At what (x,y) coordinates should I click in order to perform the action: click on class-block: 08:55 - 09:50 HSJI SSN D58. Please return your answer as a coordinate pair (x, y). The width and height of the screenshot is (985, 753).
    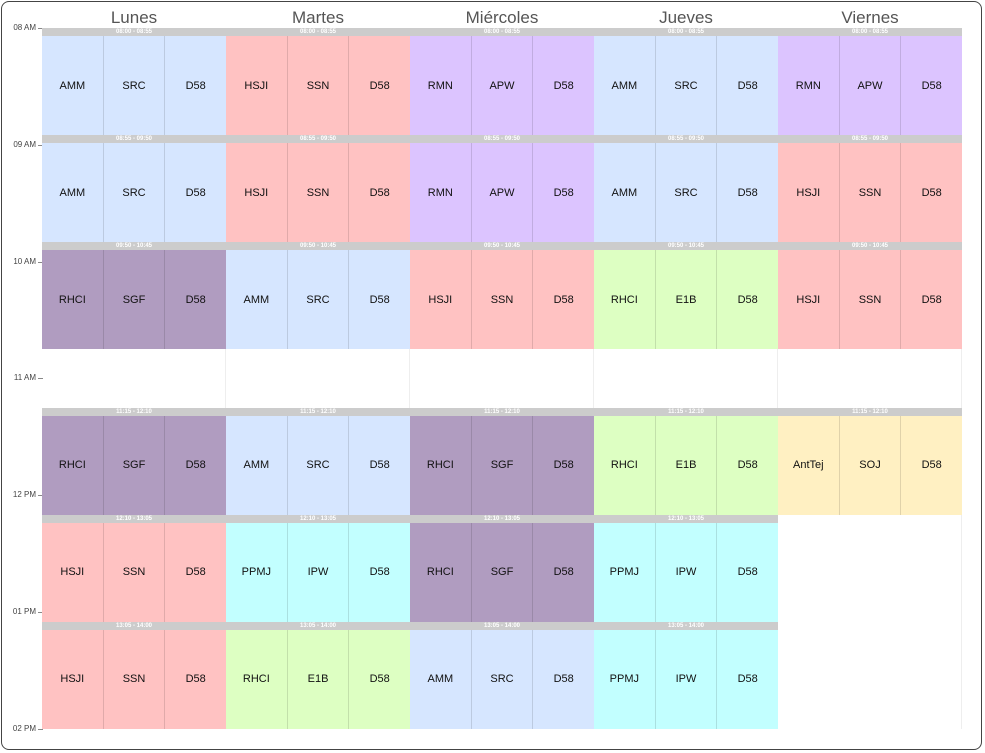
    Looking at the image, I should click on (318, 189).